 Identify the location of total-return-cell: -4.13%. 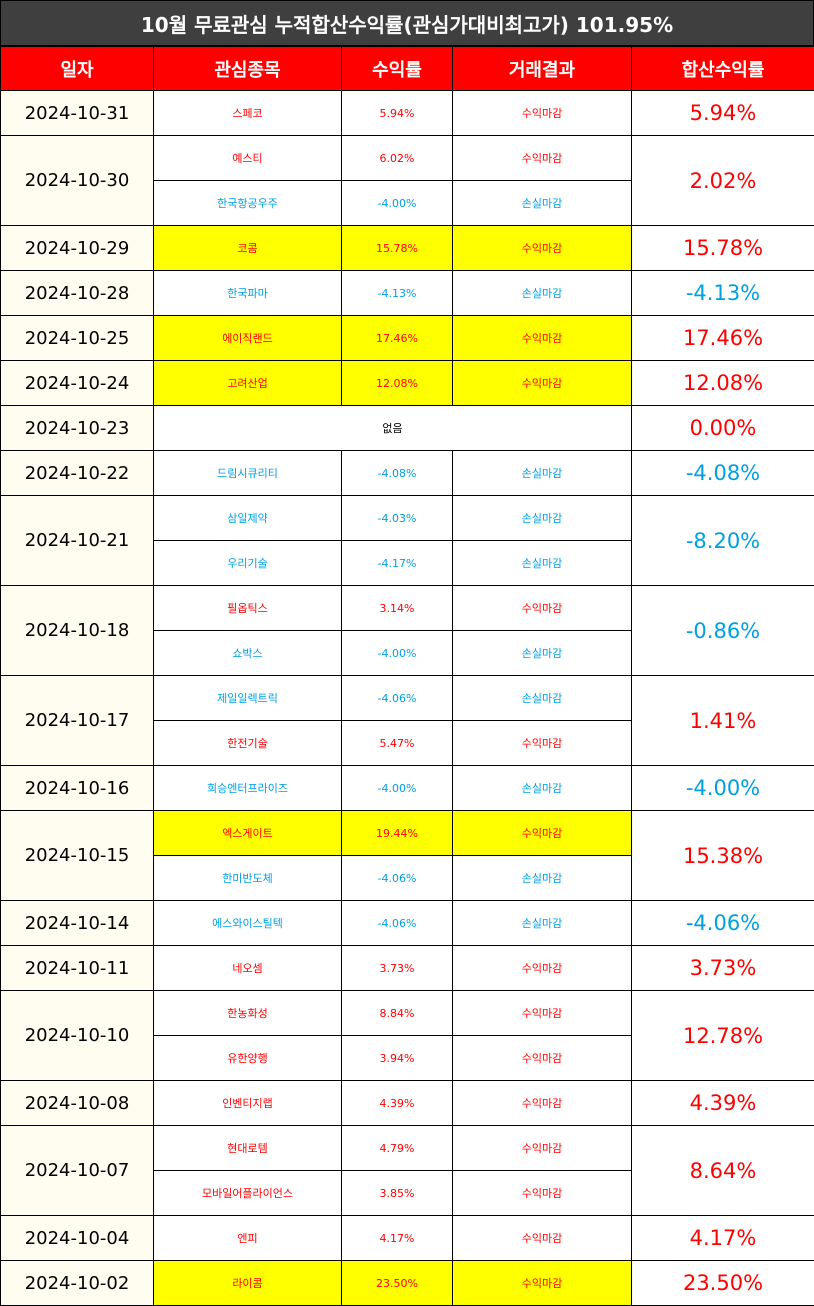
(722, 293).